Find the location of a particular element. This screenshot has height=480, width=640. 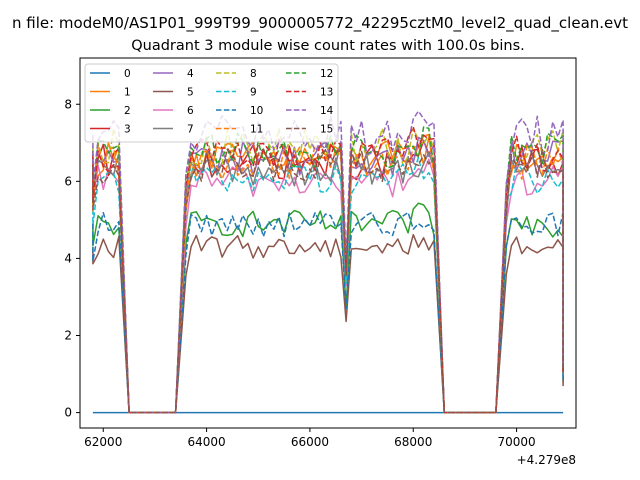

y-tick-label: 8 is located at coordinates (68, 104).